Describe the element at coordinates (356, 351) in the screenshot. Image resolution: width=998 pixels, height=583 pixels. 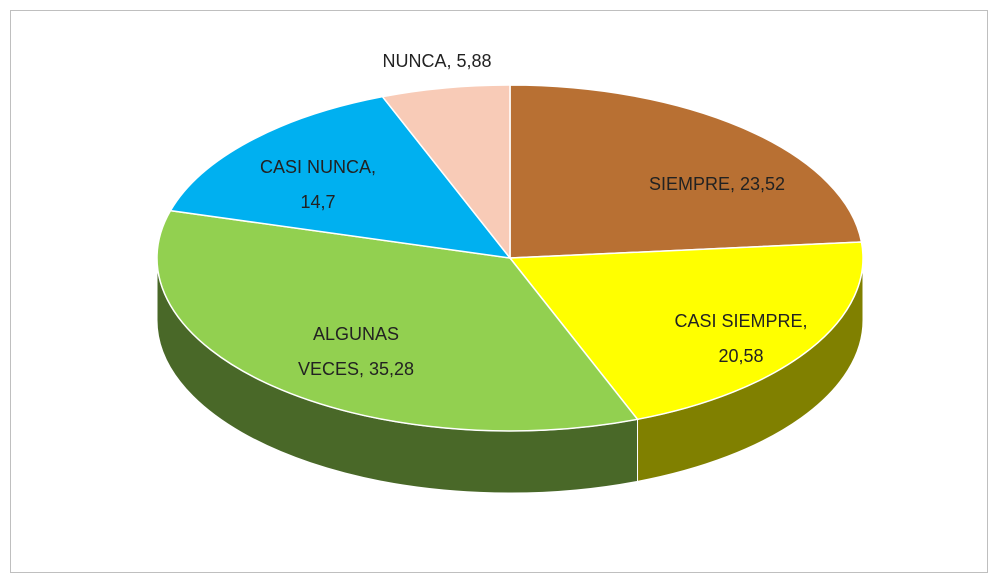
I see `data-label: ALGUNAS VECES, 35,28` at that location.